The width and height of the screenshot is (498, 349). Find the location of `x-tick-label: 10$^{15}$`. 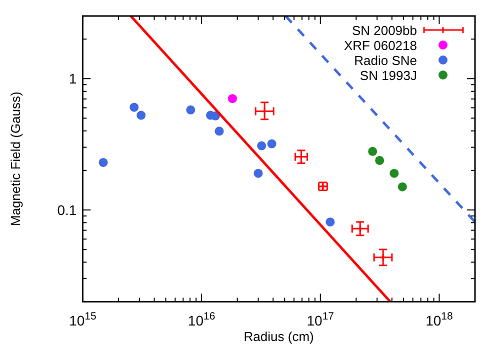

x-tick-label: 10$^{15}$ is located at coordinates (82, 319).